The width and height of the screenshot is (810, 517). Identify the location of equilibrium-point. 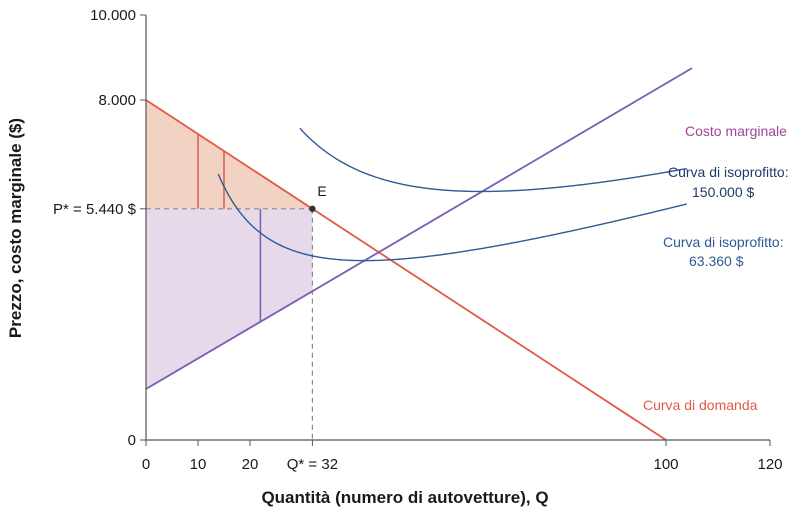
(312, 208).